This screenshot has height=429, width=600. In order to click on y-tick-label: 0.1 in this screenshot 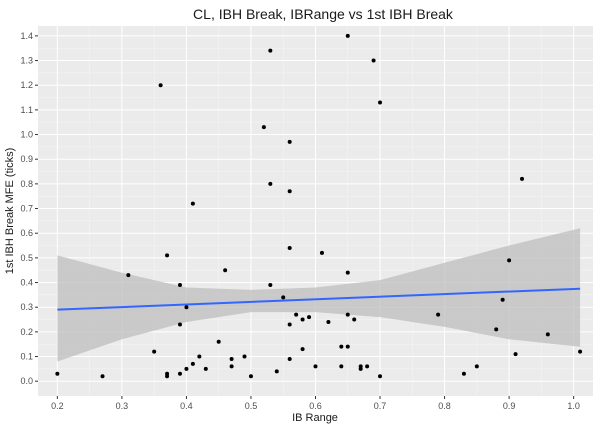, I will do `click(26, 357)`.